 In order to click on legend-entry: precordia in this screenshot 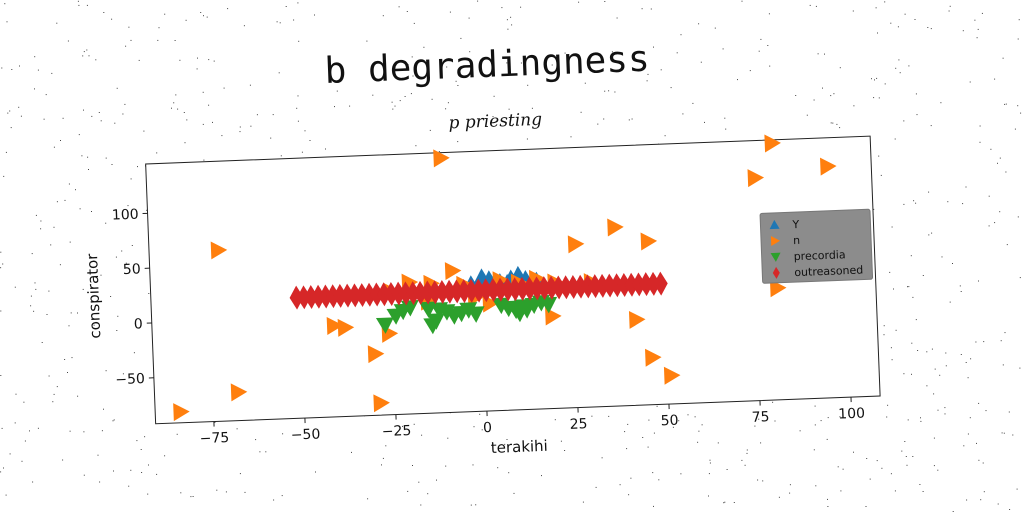, I will do `click(808, 255)`.